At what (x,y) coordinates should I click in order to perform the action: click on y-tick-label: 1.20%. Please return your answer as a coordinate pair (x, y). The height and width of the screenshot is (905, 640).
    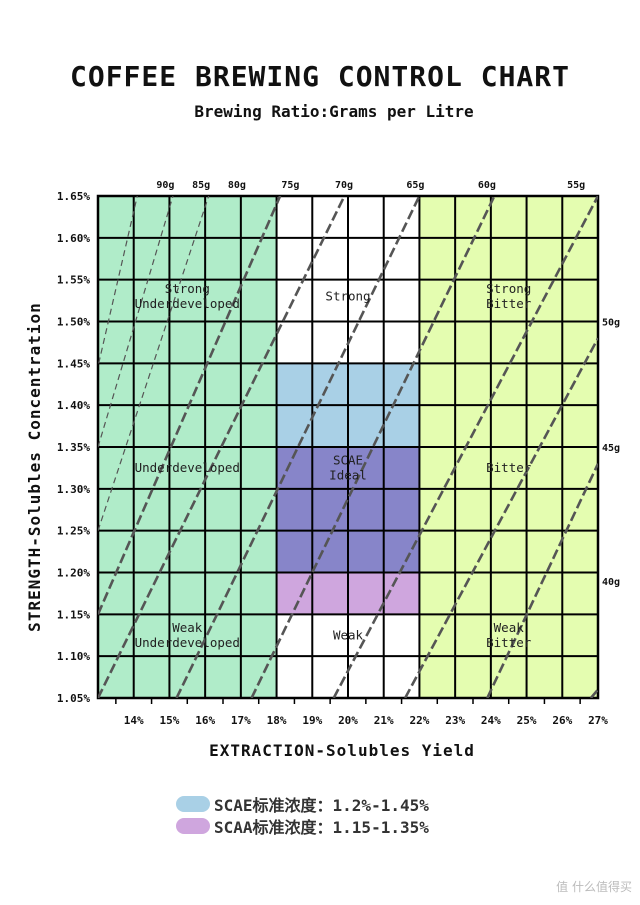
    Looking at the image, I should click on (73, 573).